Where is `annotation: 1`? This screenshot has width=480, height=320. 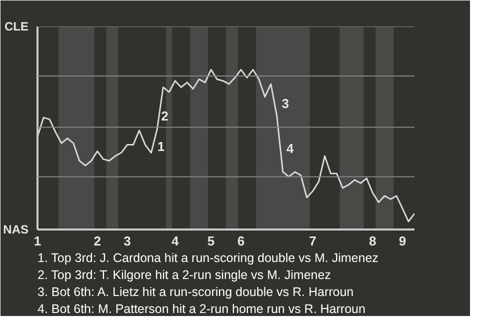 annotation: 1 is located at coordinates (161, 146).